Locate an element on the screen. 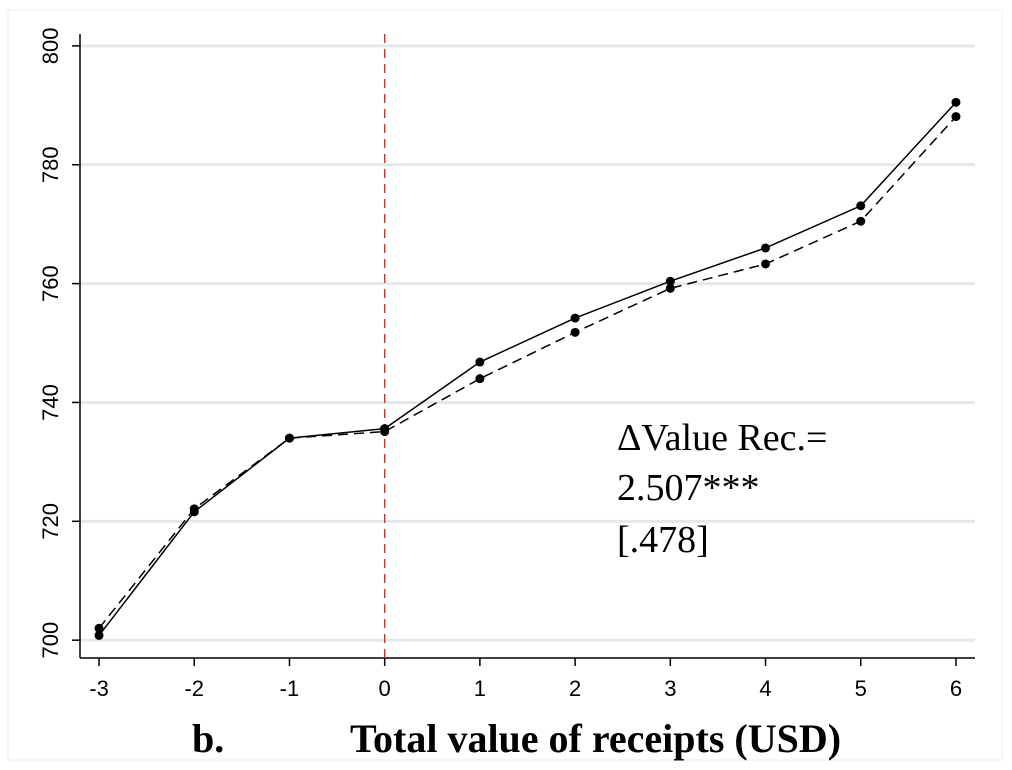  annotation: ΔValue Rec.= 2.507*** [.478] is located at coordinates (722, 489).